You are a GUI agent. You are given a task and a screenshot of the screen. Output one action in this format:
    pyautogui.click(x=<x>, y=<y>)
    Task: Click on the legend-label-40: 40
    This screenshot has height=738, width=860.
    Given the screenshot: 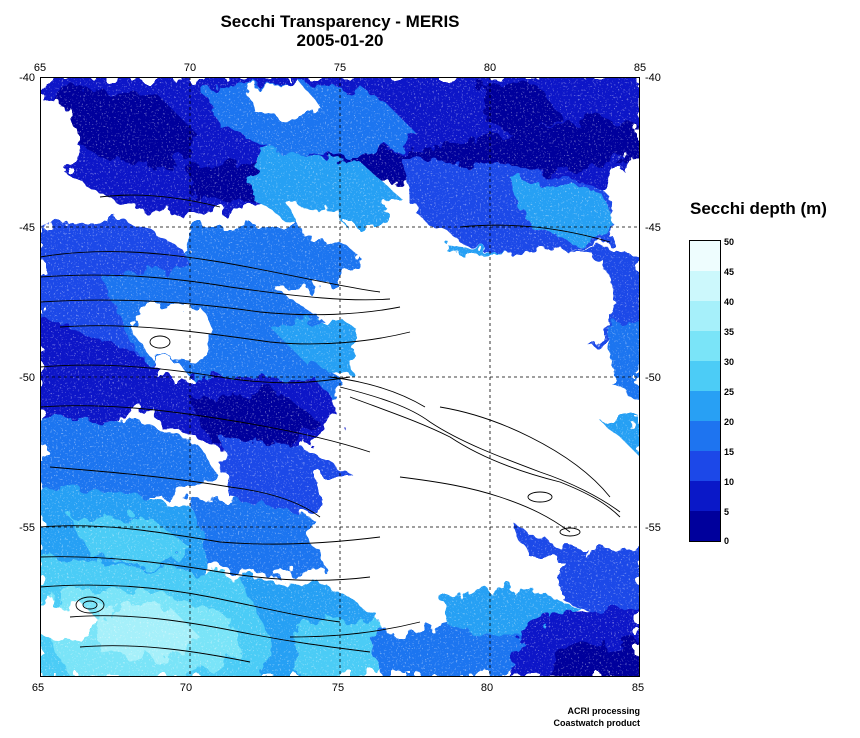 What is the action you would take?
    pyautogui.click(x=729, y=302)
    